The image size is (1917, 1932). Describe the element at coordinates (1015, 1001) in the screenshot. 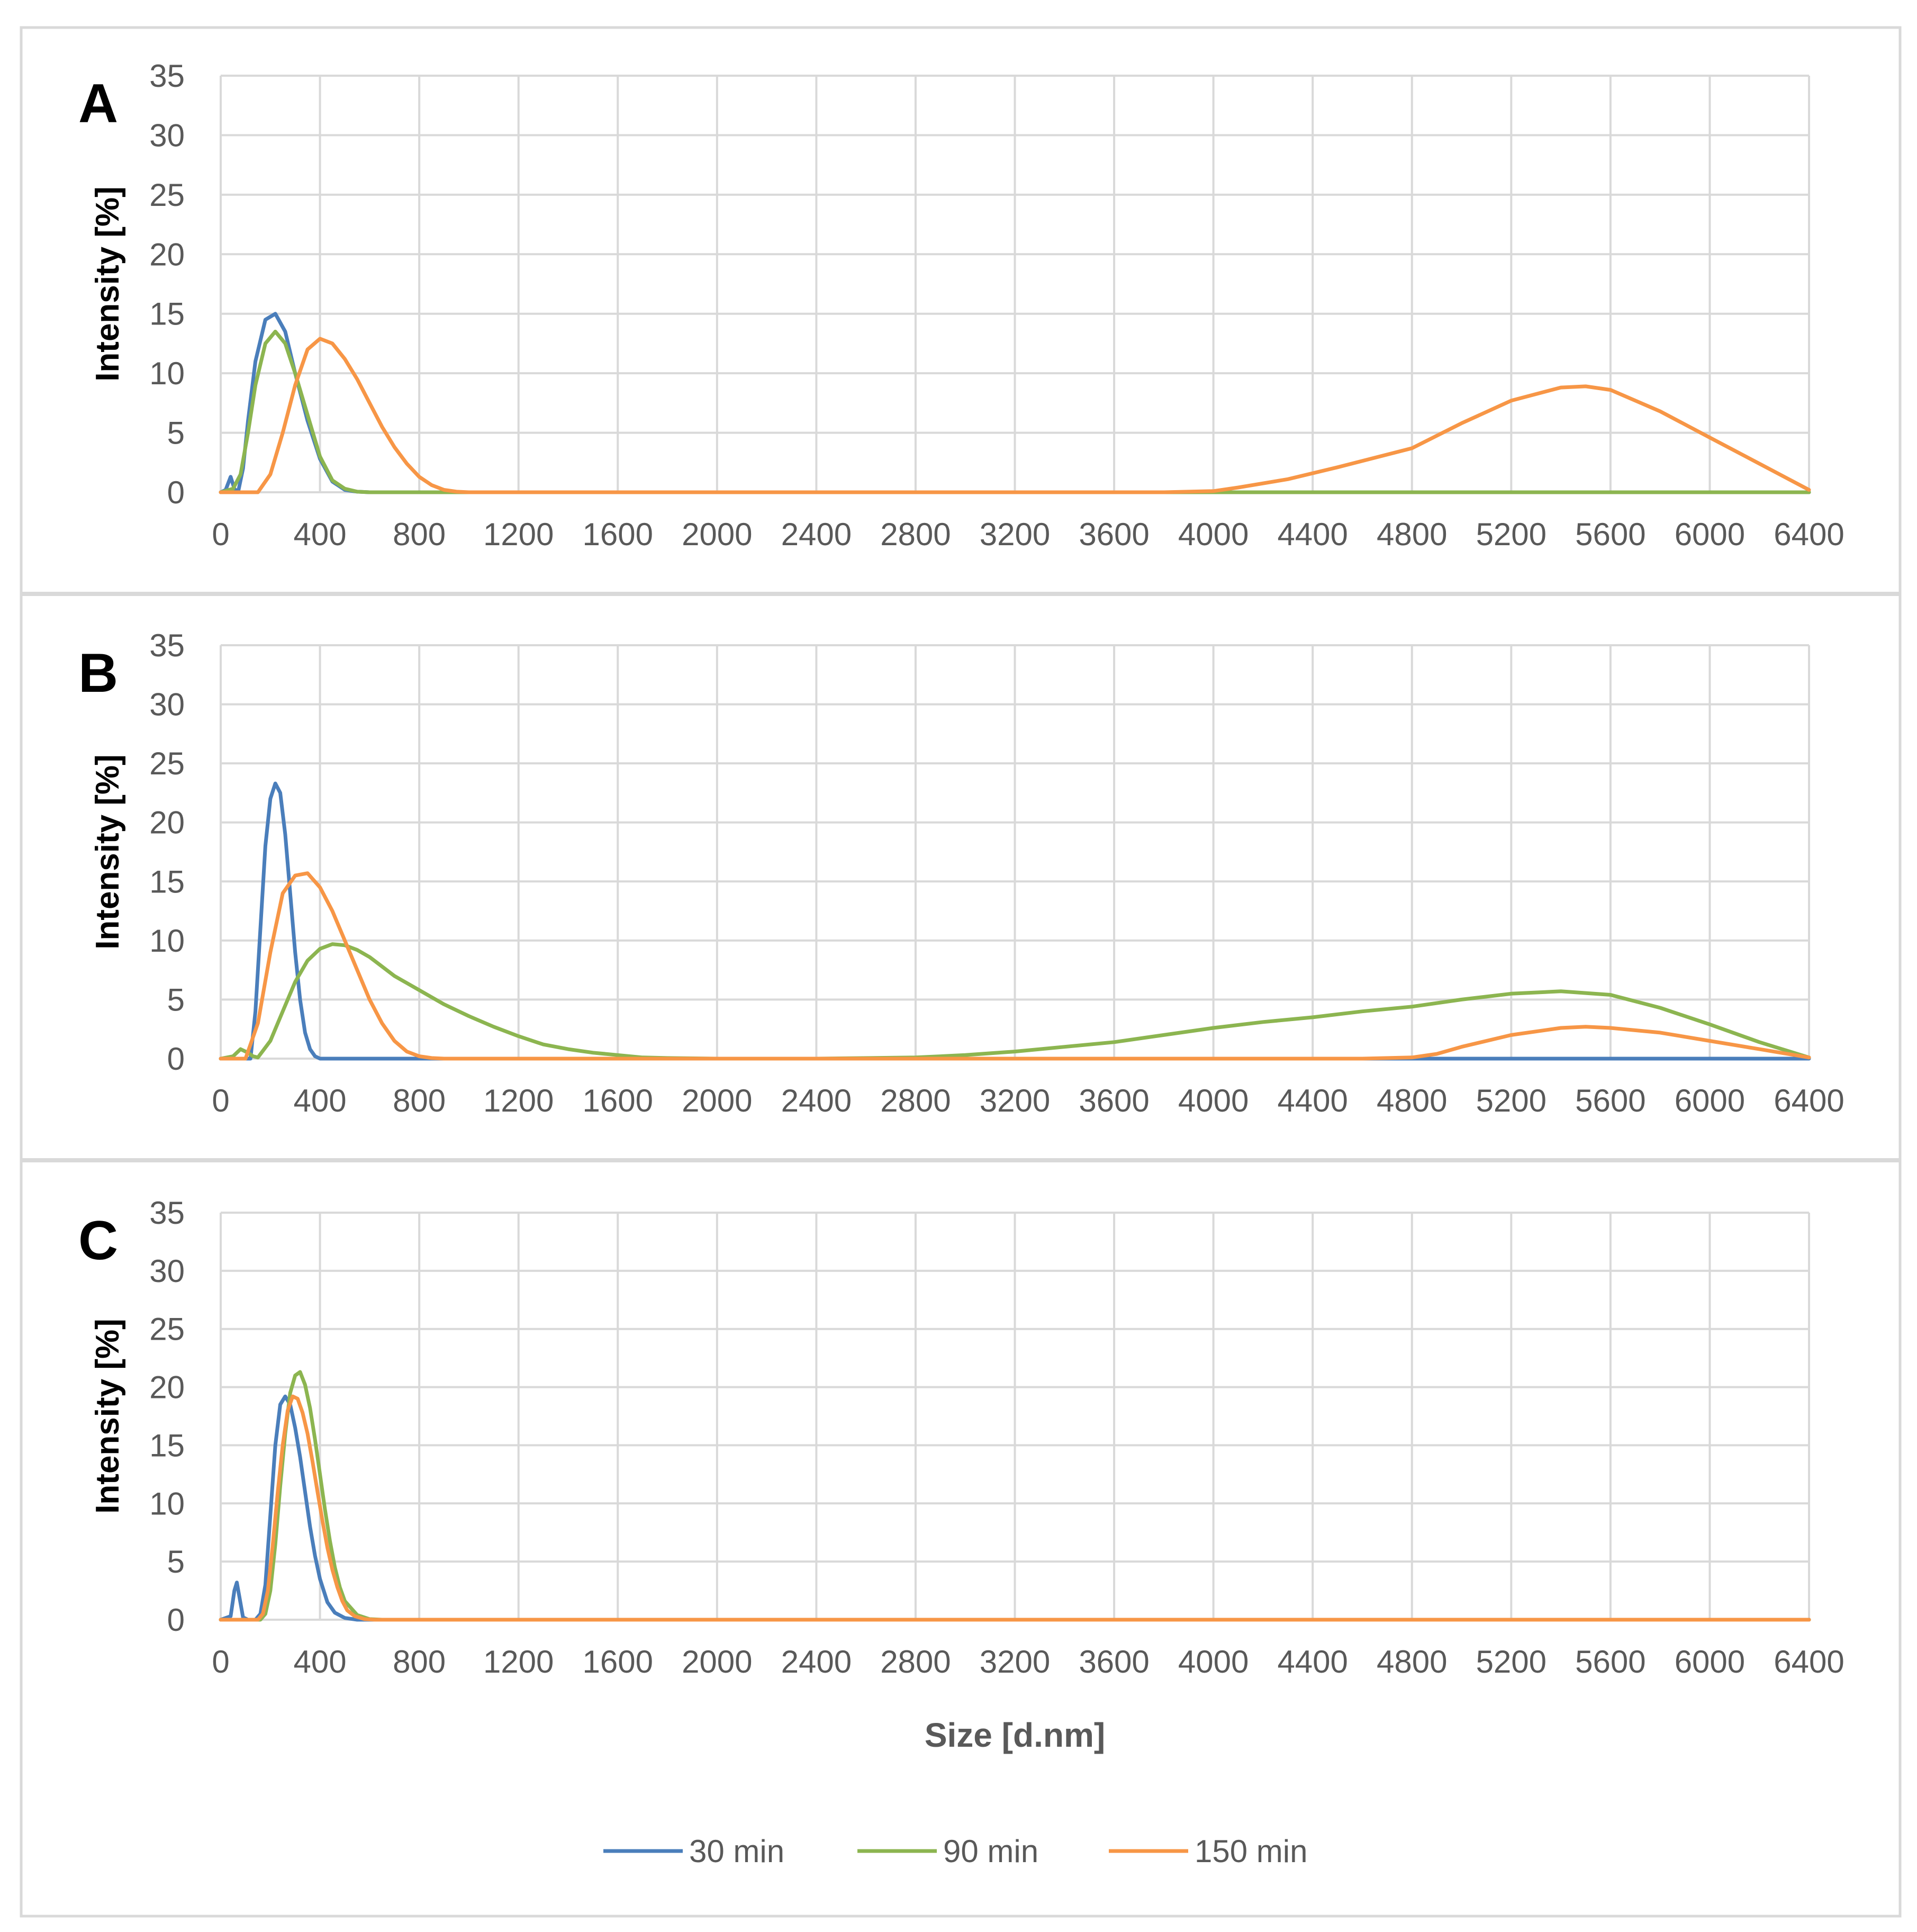

I see `series-line-90-min` at that location.